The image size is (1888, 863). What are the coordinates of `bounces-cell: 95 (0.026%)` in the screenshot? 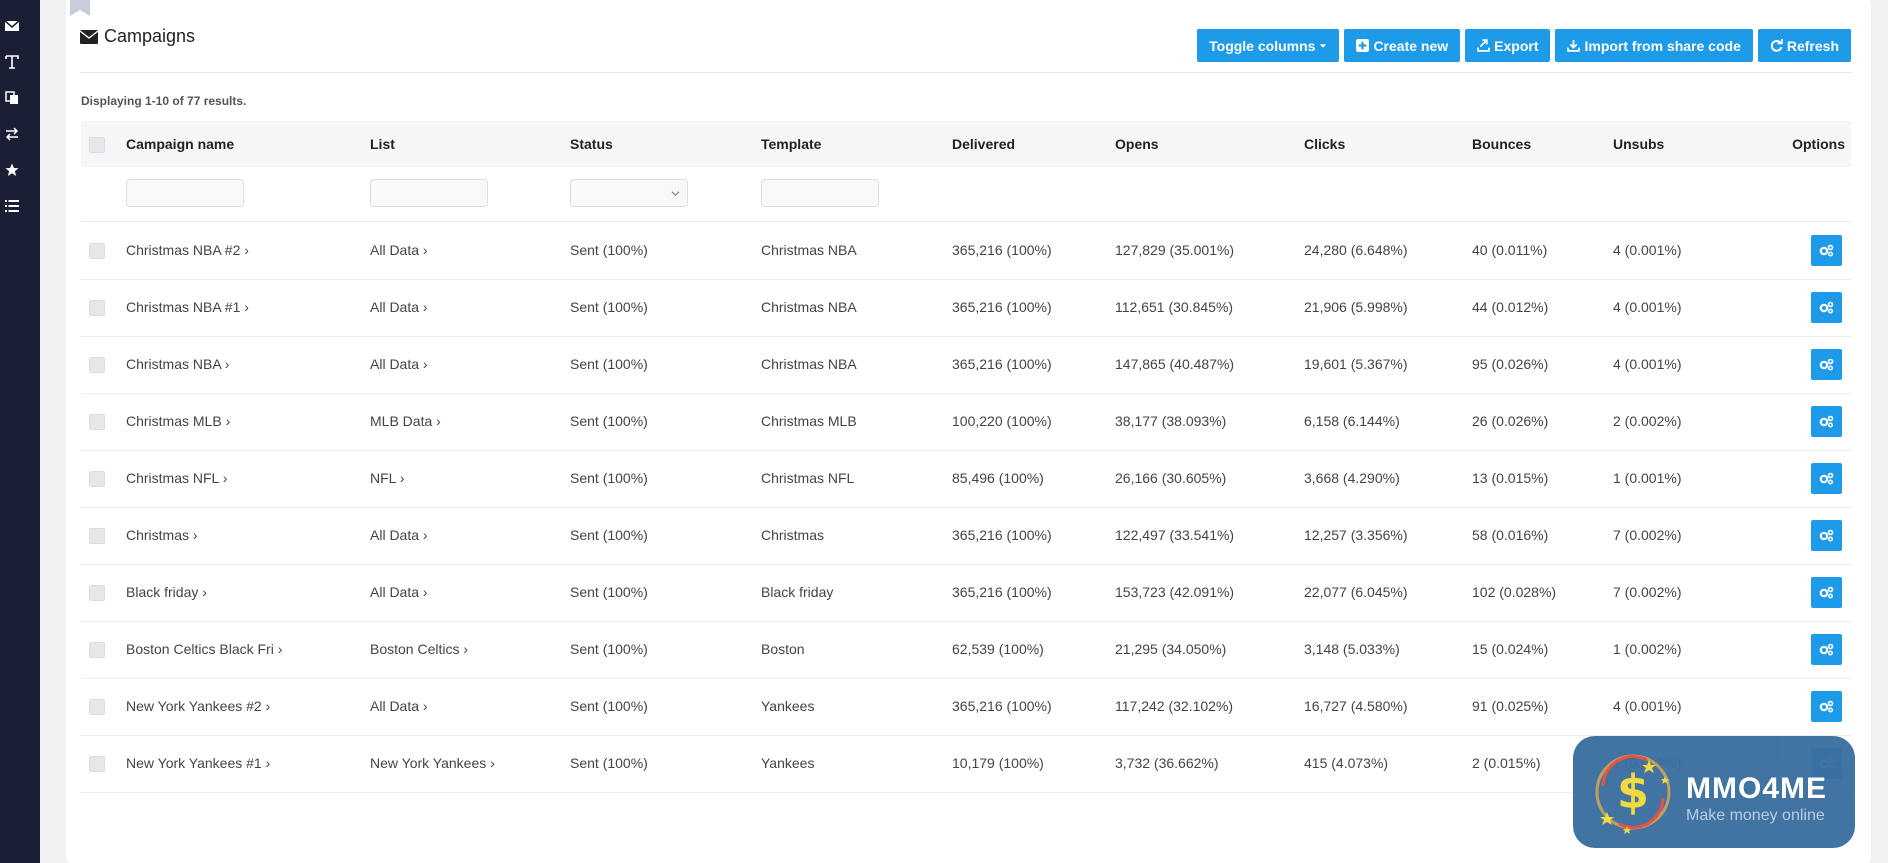 It's located at (1510, 364).